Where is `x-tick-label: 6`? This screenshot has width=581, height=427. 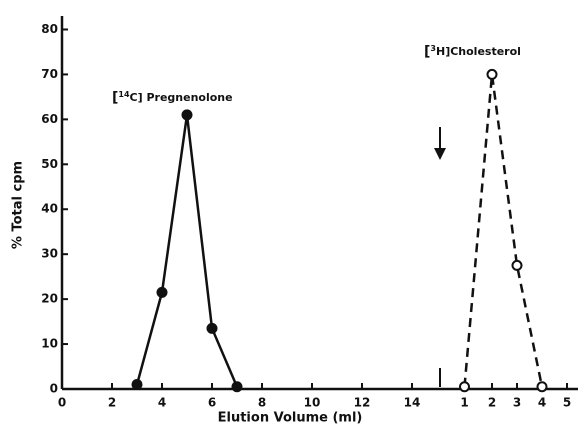 x-tick-label: 6 is located at coordinates (212, 403).